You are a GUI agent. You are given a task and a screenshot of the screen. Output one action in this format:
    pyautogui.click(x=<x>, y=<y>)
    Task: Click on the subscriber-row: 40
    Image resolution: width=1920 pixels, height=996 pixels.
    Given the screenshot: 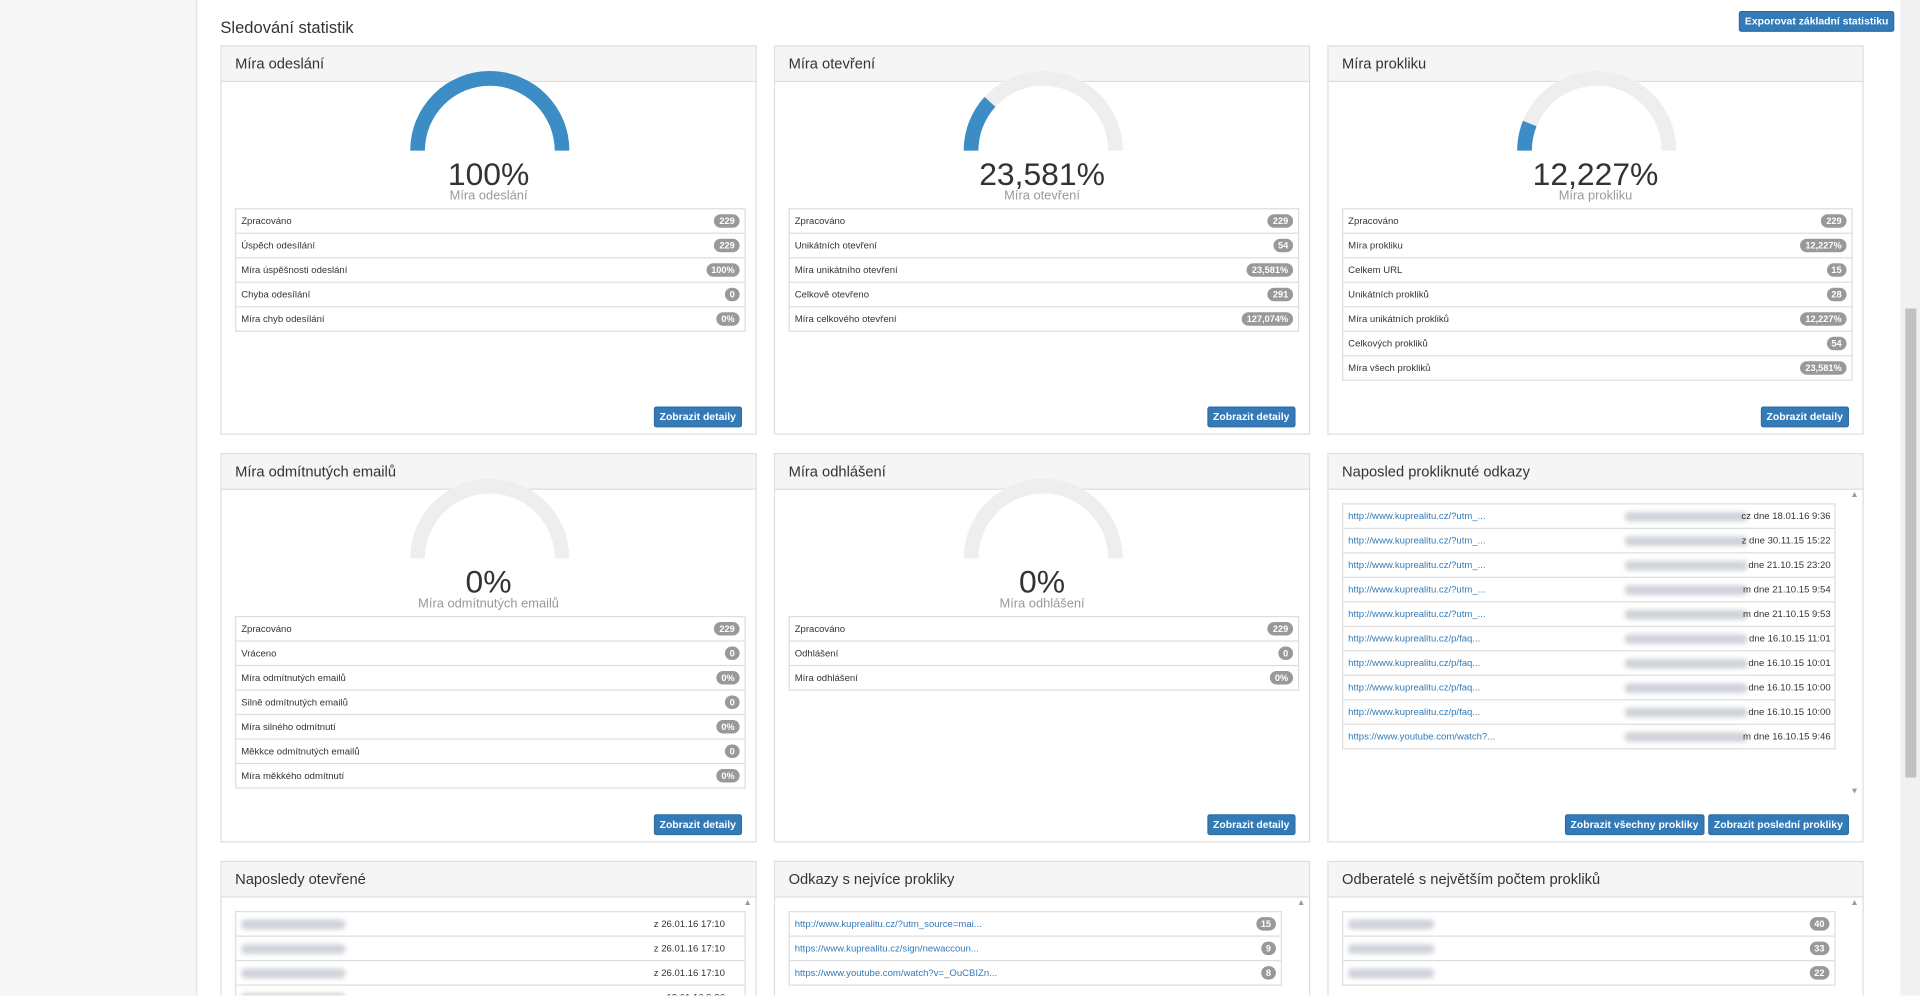 What is the action you would take?
    pyautogui.click(x=1588, y=923)
    